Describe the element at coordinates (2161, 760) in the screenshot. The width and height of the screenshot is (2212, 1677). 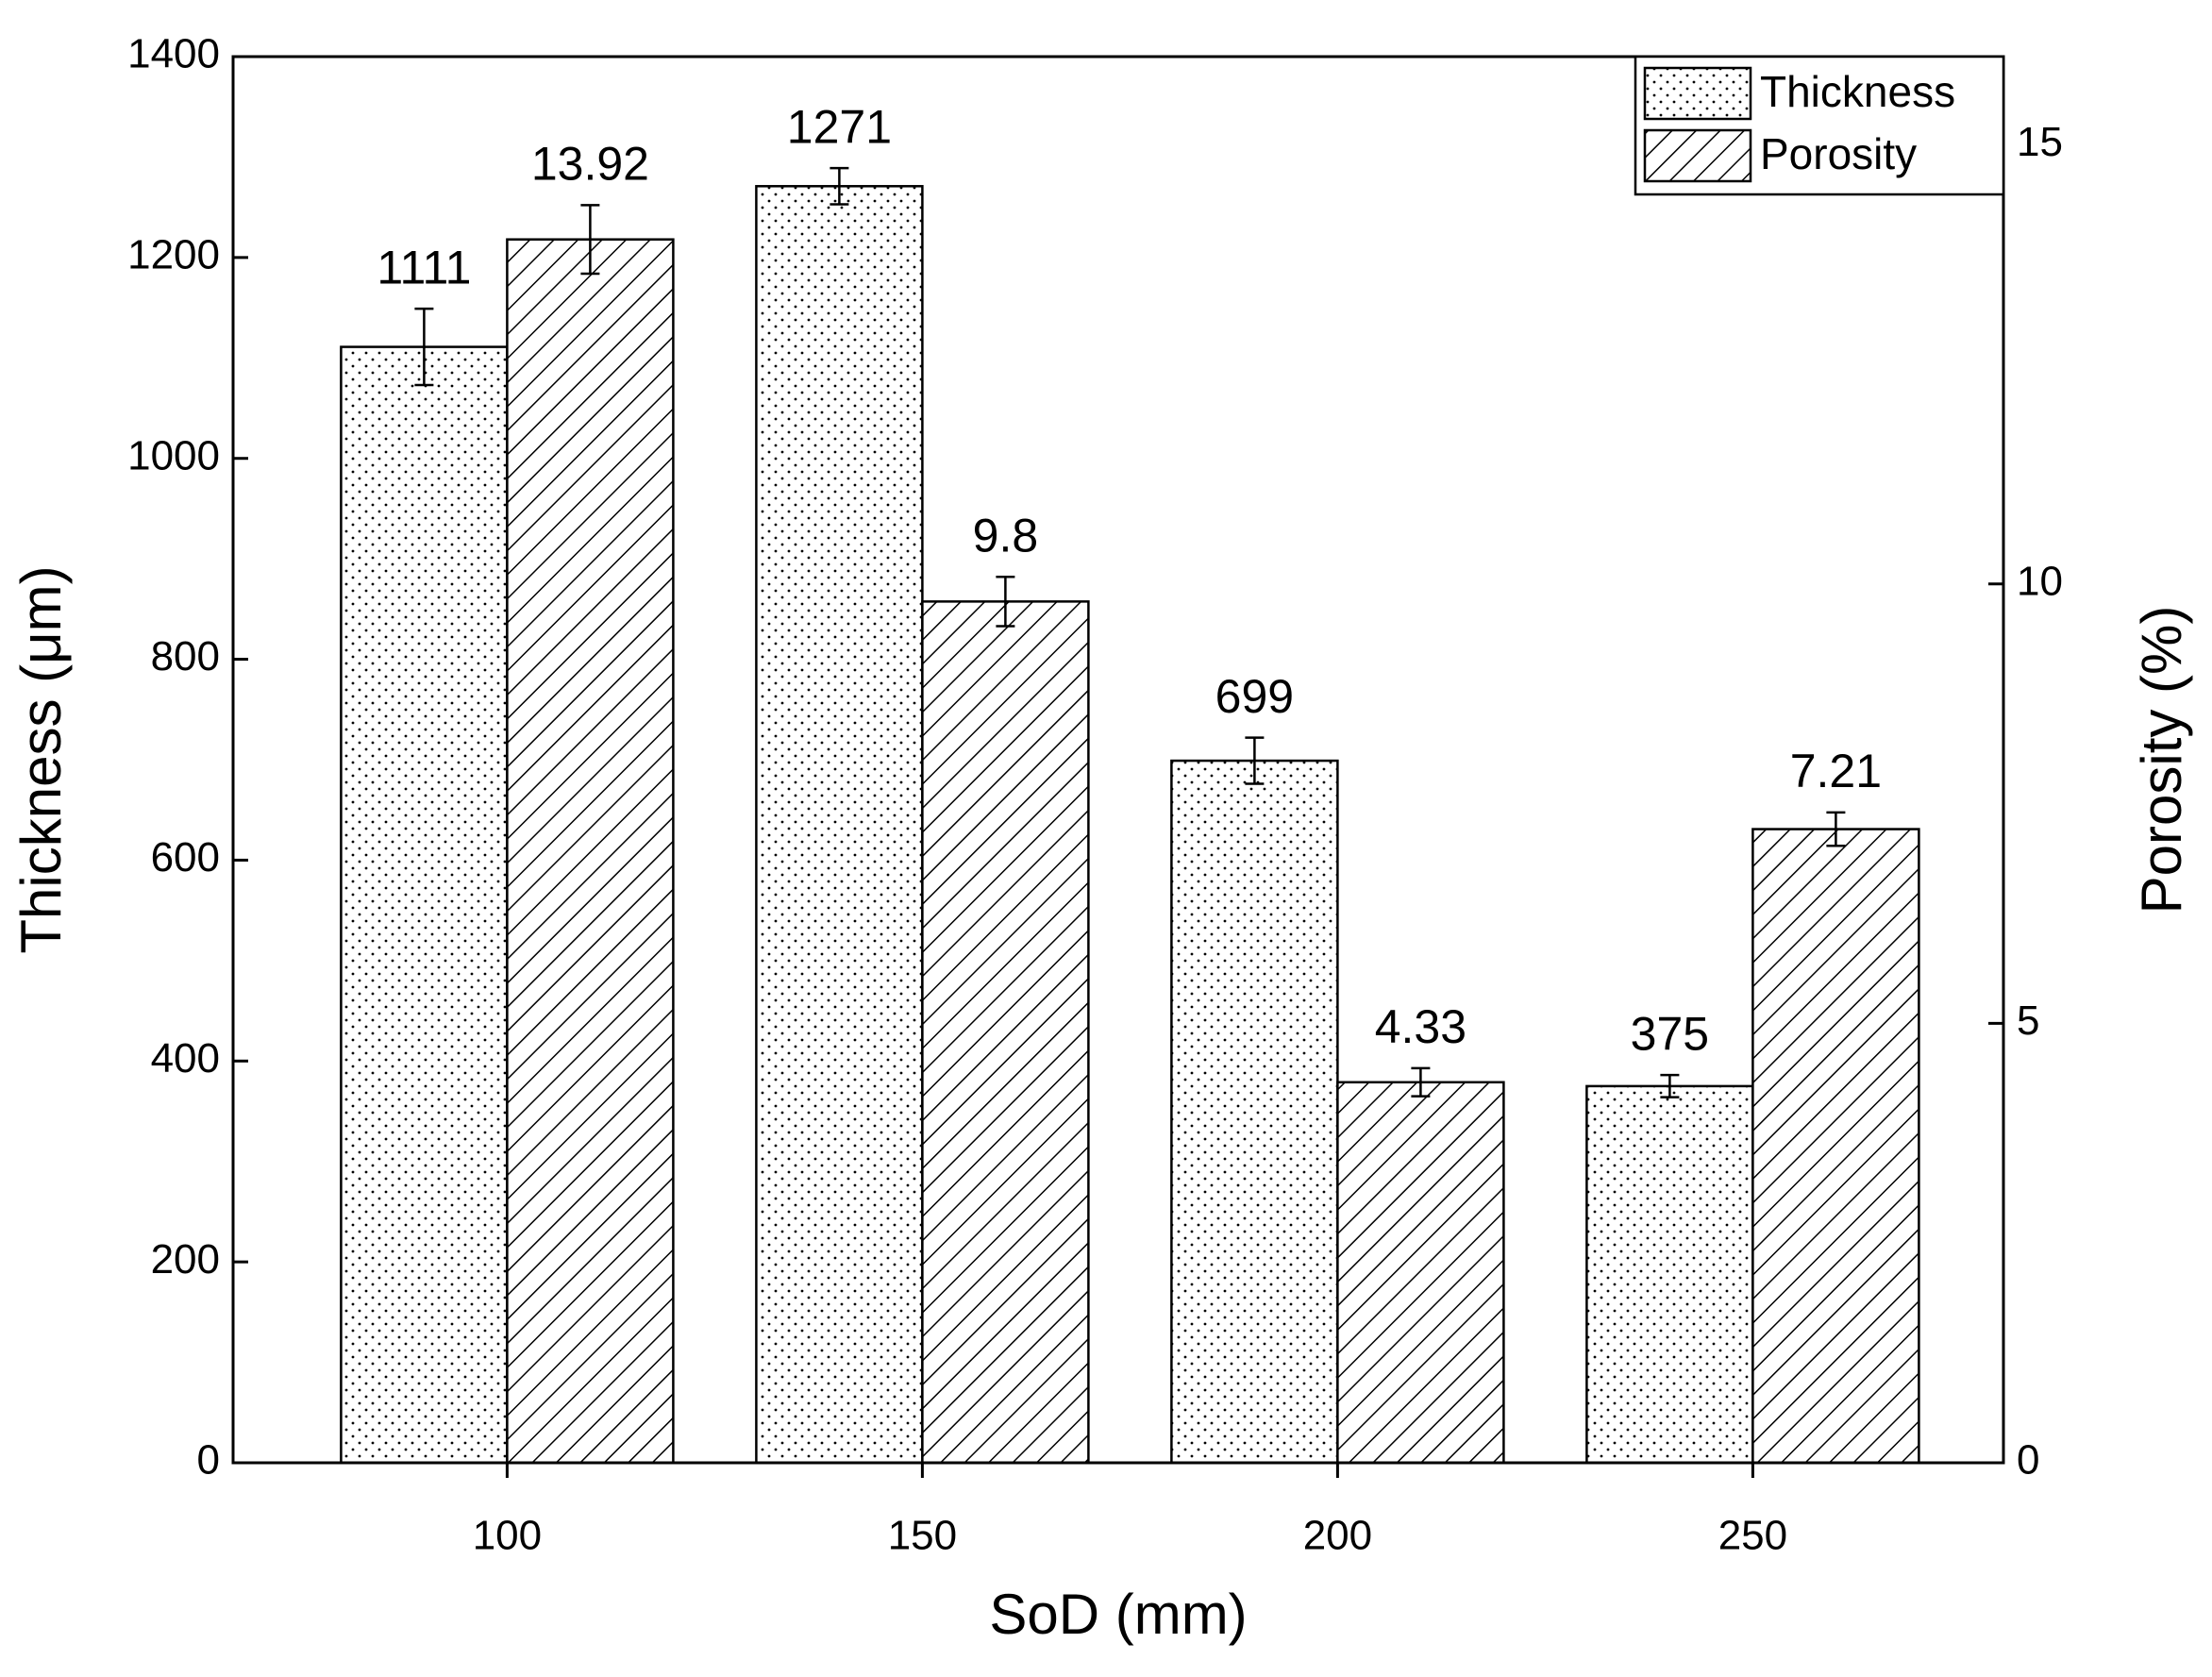
I see `y2-axis-title: Porosity (%)` at that location.